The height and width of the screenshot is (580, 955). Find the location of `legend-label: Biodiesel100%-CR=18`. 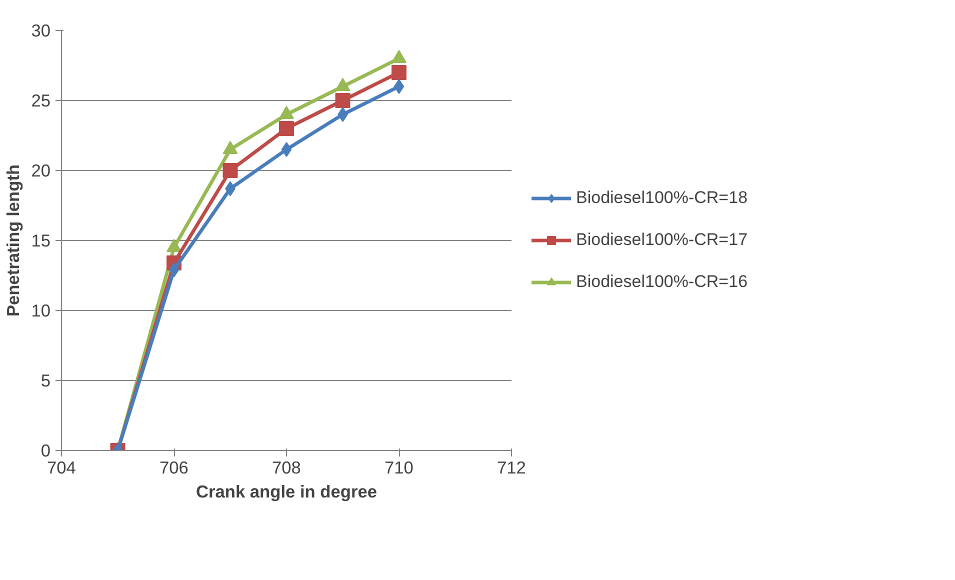

legend-label: Biodiesel100%-CR=18 is located at coordinates (662, 198).